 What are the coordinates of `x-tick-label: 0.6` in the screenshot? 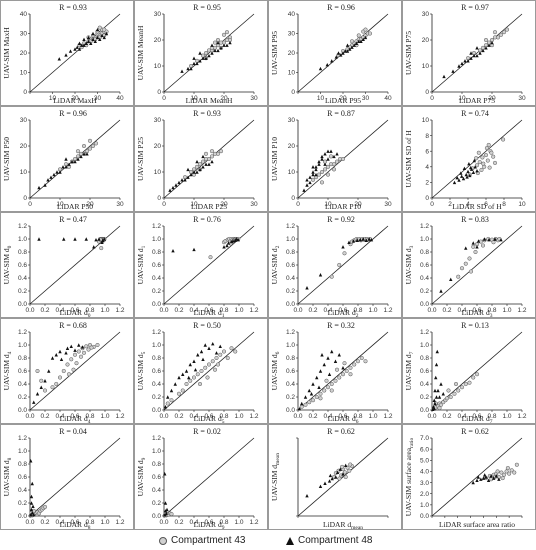 It's located at (342, 416).